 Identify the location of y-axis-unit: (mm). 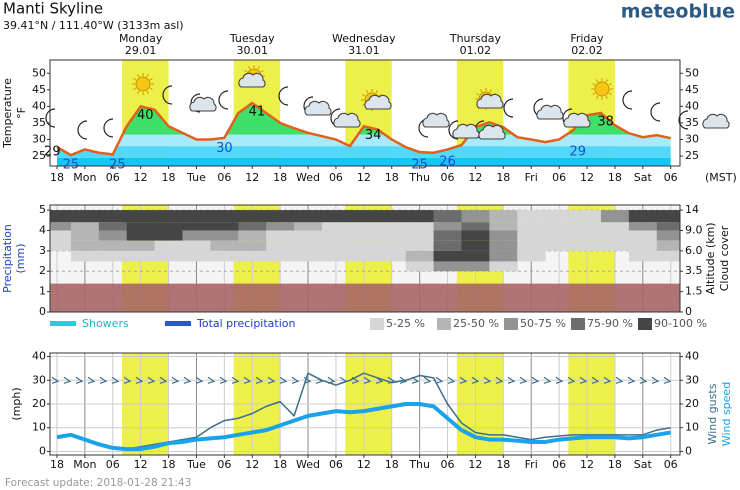
(20, 258).